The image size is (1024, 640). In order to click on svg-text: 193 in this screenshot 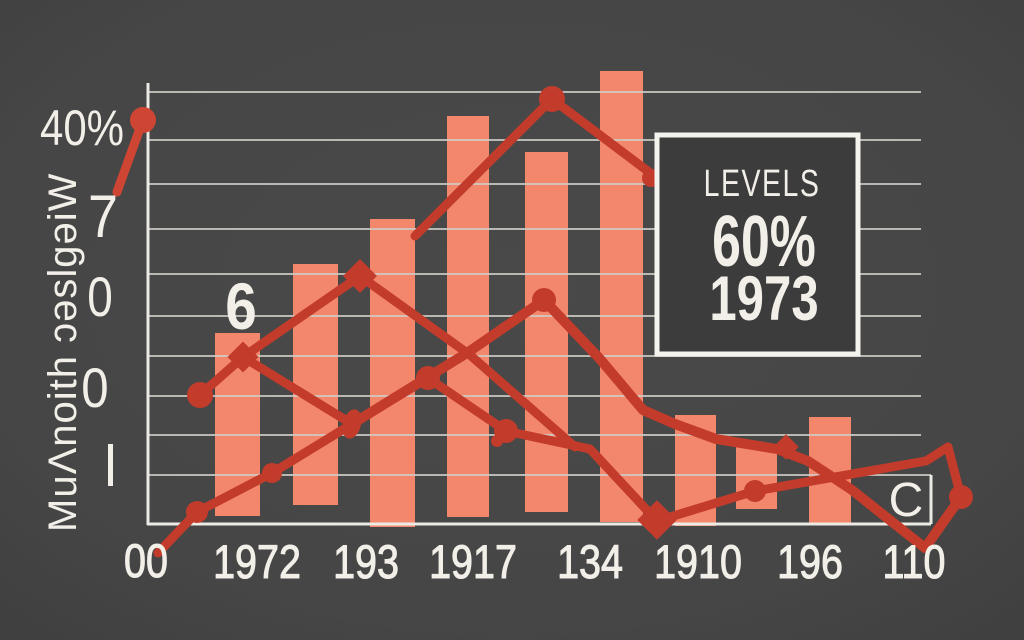, I will do `click(366, 563)`.